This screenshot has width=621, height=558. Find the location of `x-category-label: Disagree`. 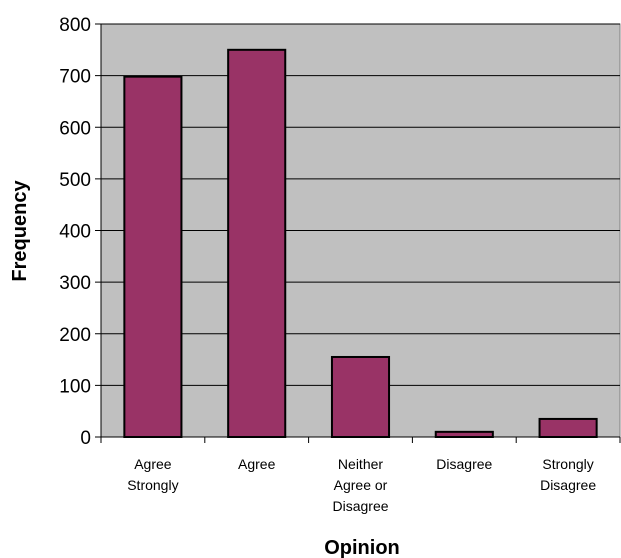

x-category-label: Disagree is located at coordinates (464, 464).